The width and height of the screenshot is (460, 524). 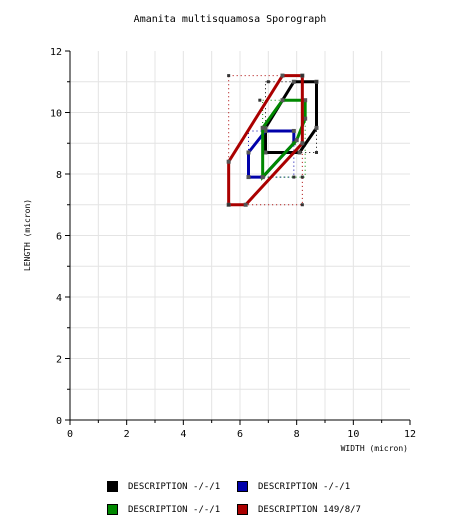 I want to click on y-tick-label: 2, so click(x=59, y=360).